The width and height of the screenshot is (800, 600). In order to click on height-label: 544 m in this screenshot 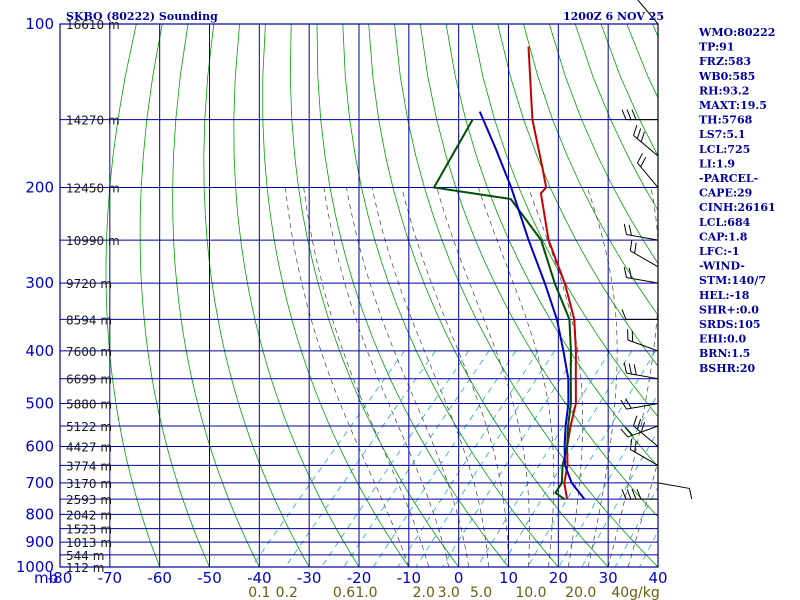, I will do `click(85, 556)`.